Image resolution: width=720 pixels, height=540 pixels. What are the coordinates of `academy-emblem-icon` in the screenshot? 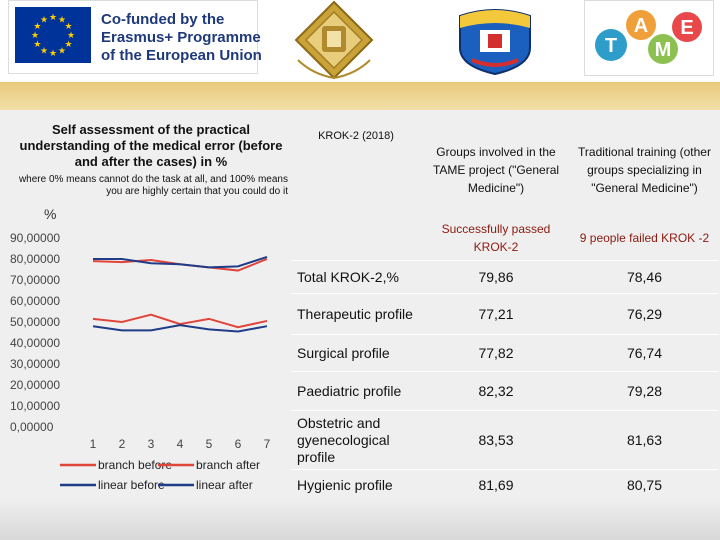 It's located at (495, 42).